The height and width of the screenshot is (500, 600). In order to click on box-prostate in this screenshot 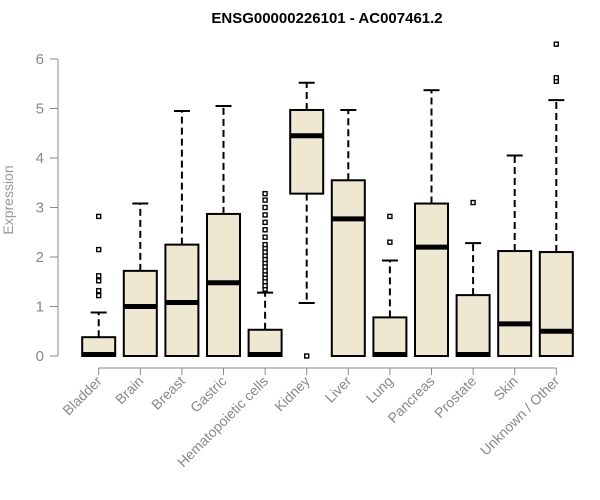, I will do `click(473, 278)`.